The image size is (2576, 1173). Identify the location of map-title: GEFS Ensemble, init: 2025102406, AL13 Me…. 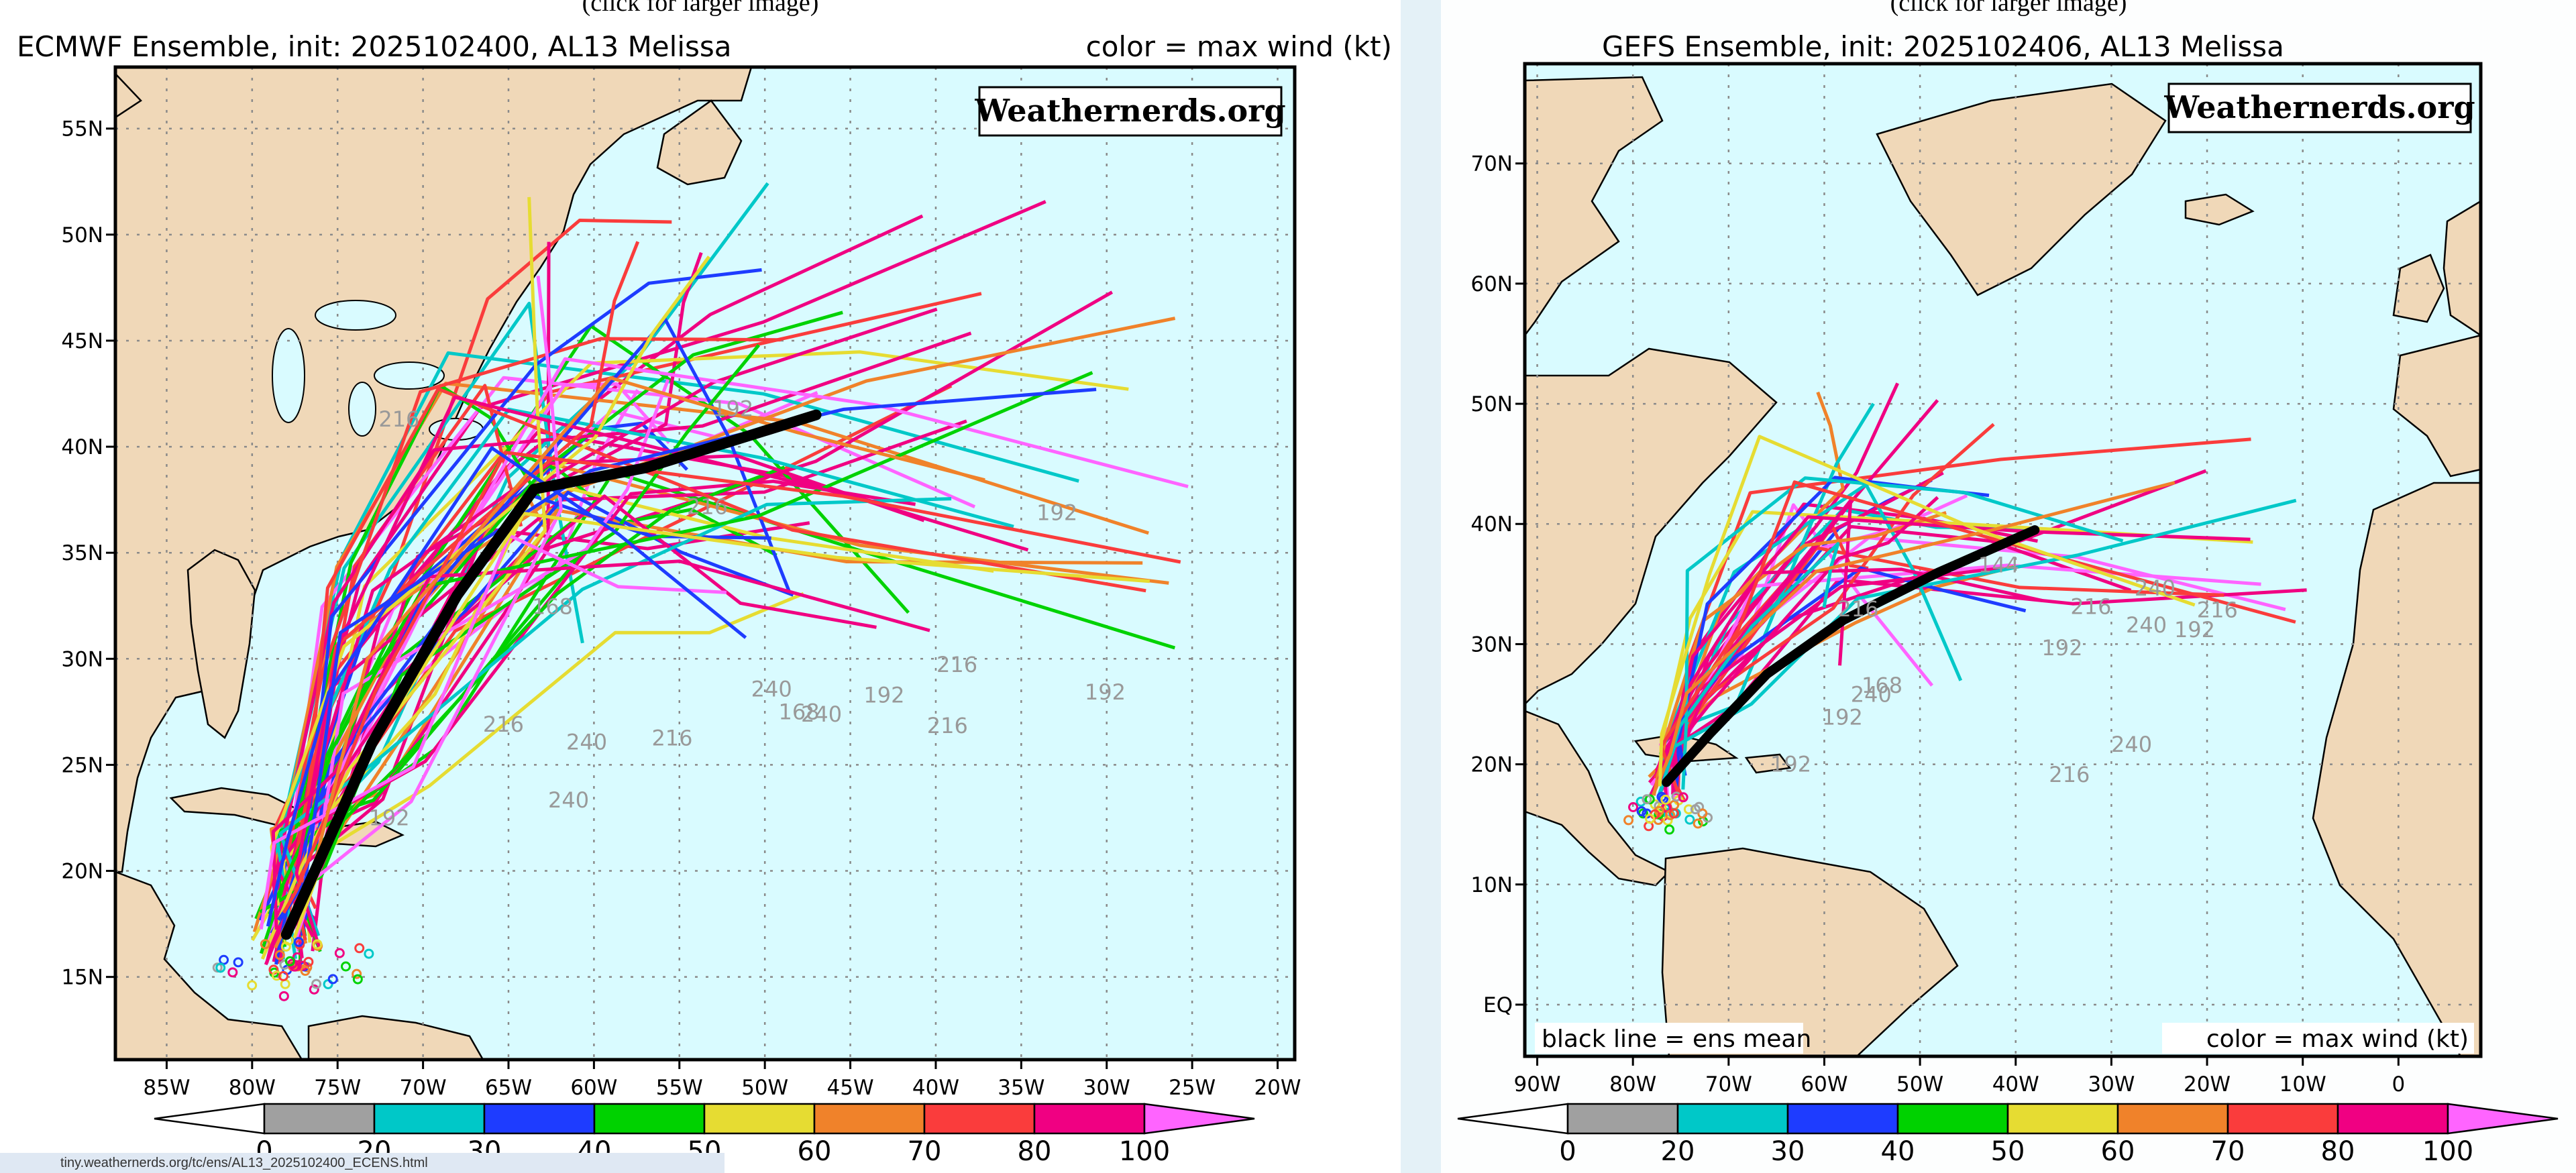
(1943, 46).